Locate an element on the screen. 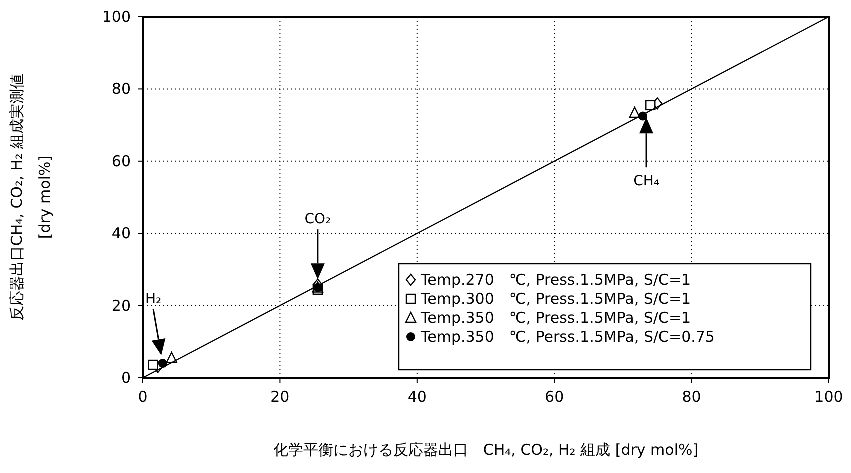 The height and width of the screenshot is (473, 851). y-axis-title: 反応器出口CH₄, CO₂, H₂ 組成実測値 [dry mol%] is located at coordinates (31, 198).